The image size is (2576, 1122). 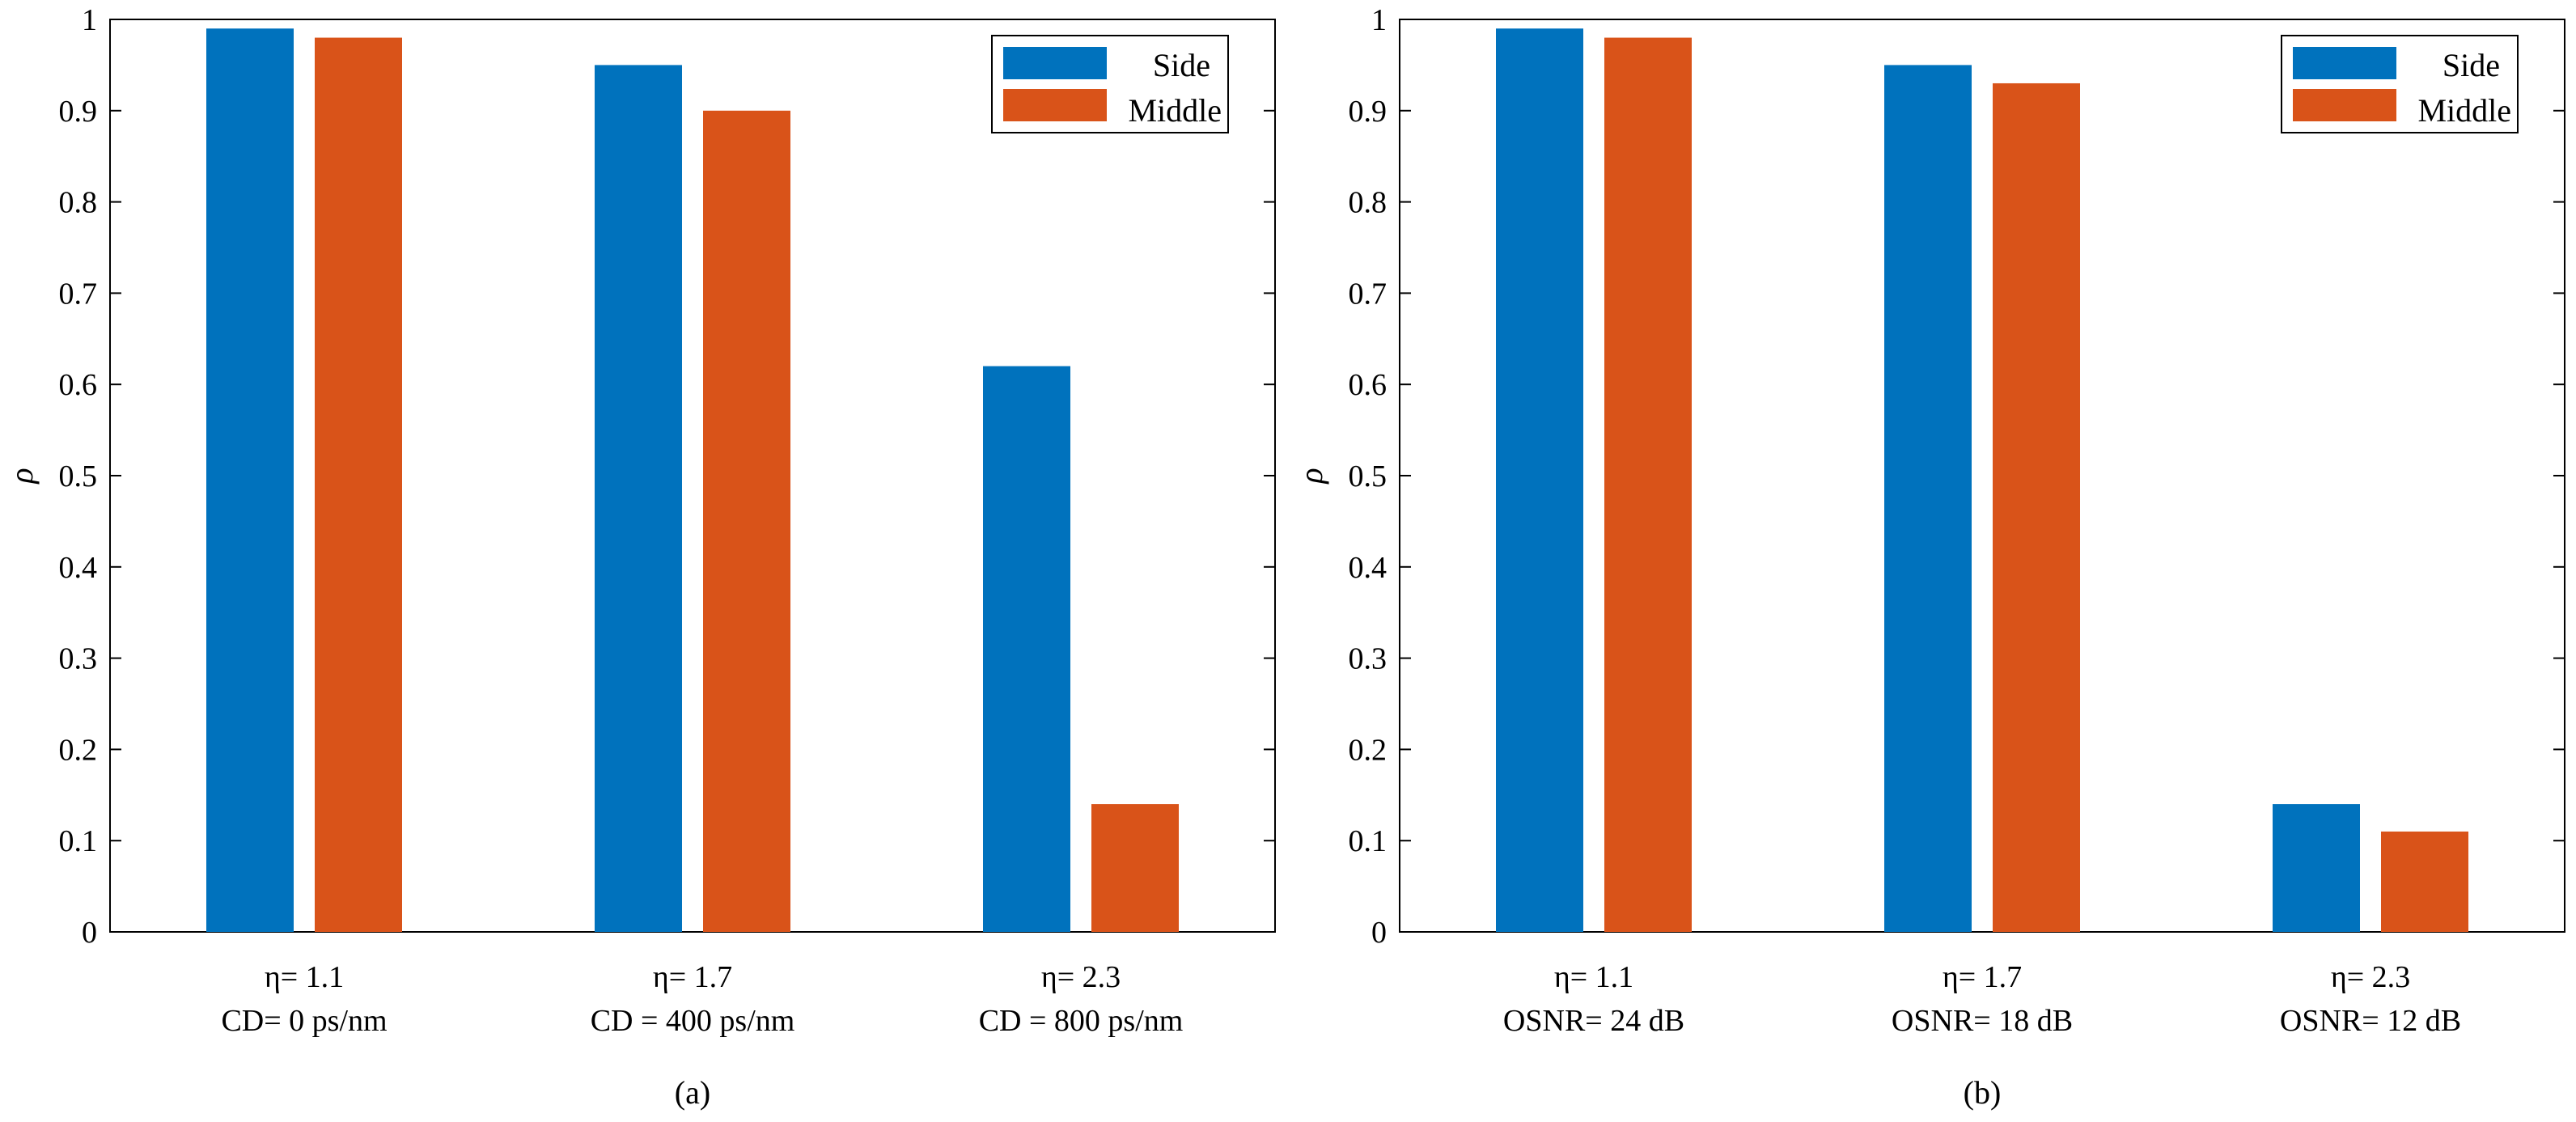 I want to click on x-category-label-line2: OSNR= 12 dB, so click(x=2370, y=1021).